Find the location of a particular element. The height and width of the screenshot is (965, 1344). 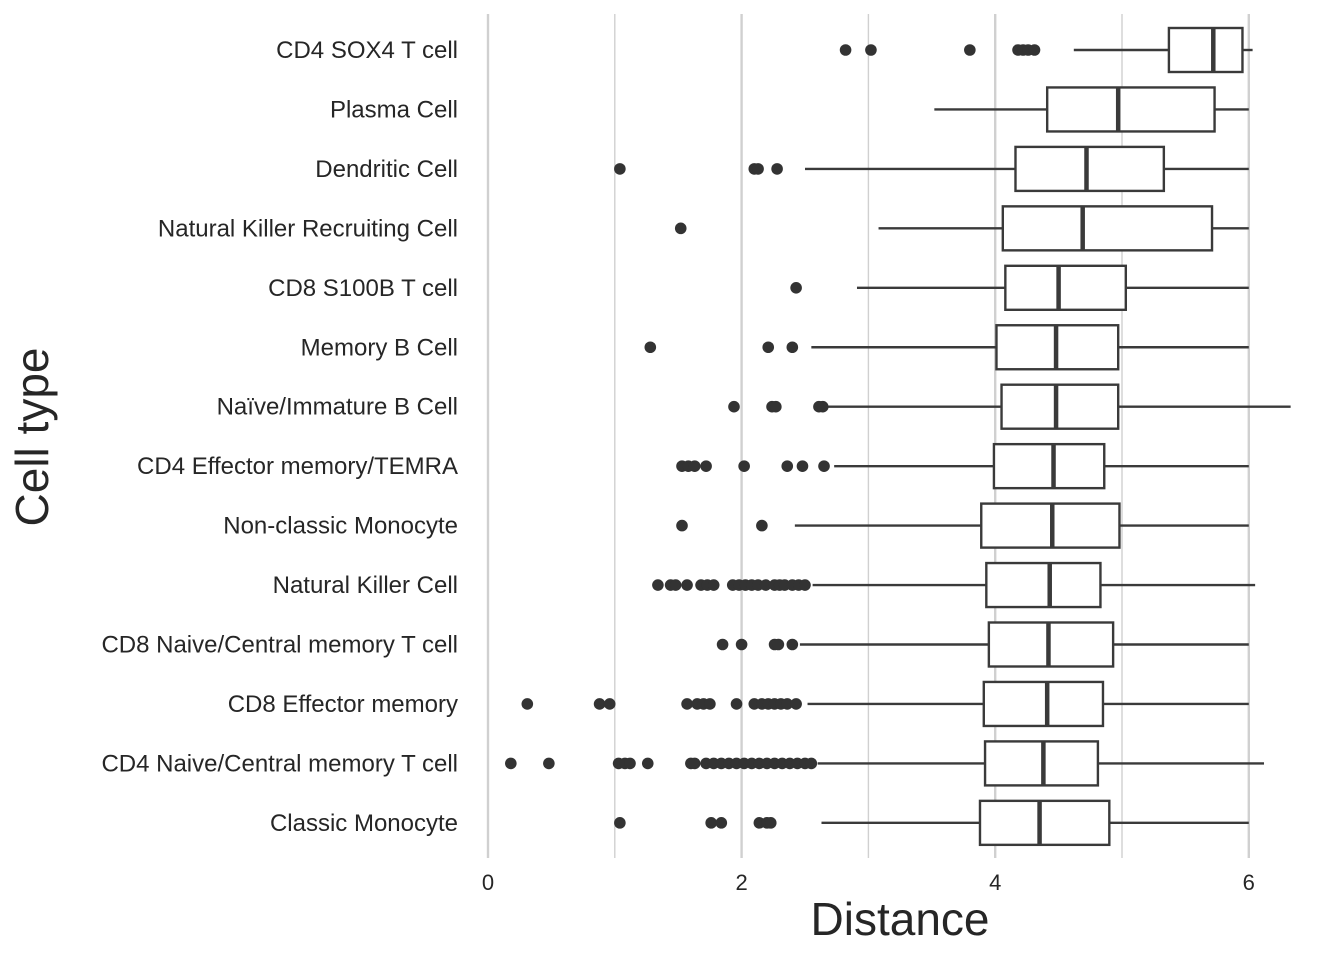

x-tick-label: 2 is located at coordinates (741, 882).